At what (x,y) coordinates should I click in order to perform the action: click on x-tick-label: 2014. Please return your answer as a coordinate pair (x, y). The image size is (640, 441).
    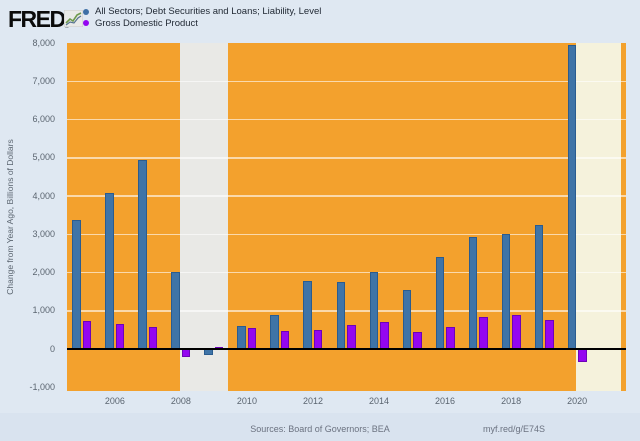
    Looking at the image, I should click on (379, 401).